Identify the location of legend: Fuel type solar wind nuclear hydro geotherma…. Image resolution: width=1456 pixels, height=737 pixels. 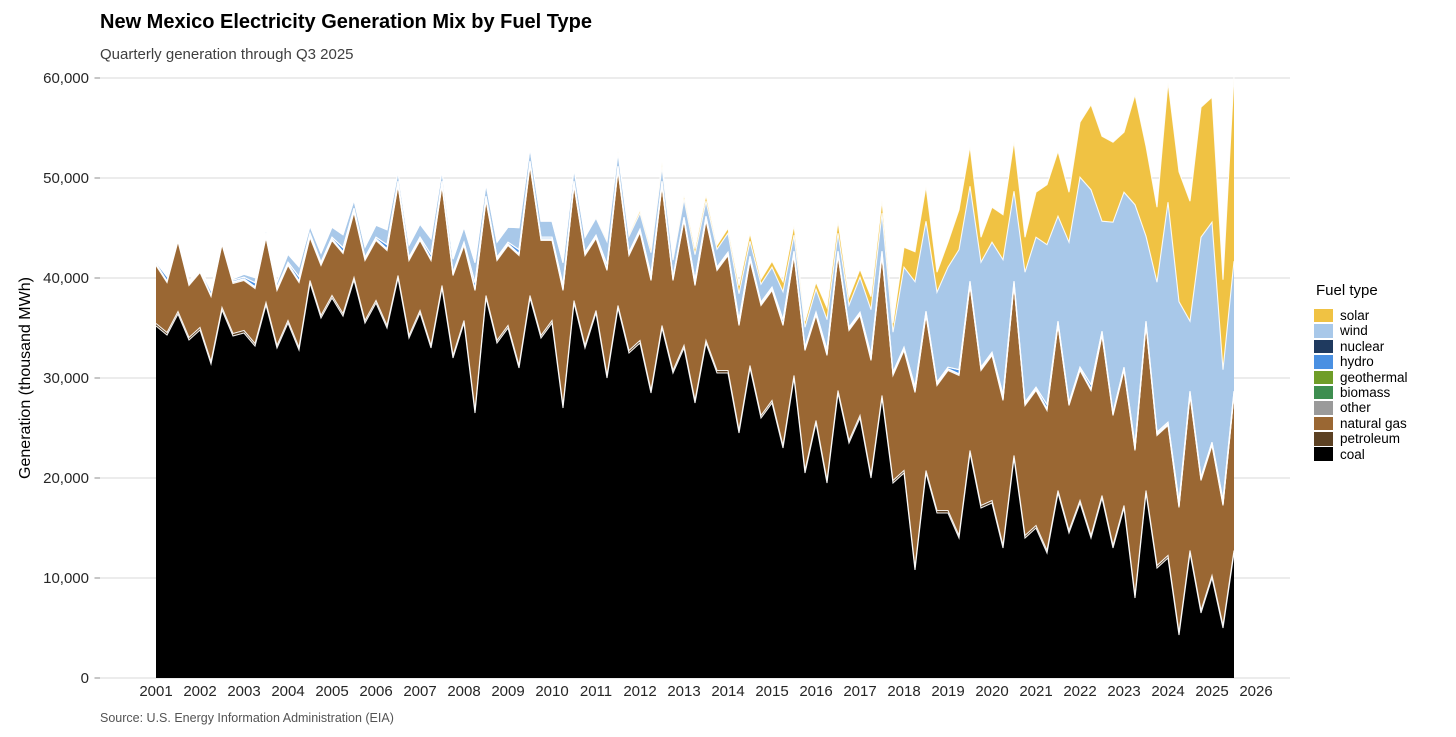
(1361, 372).